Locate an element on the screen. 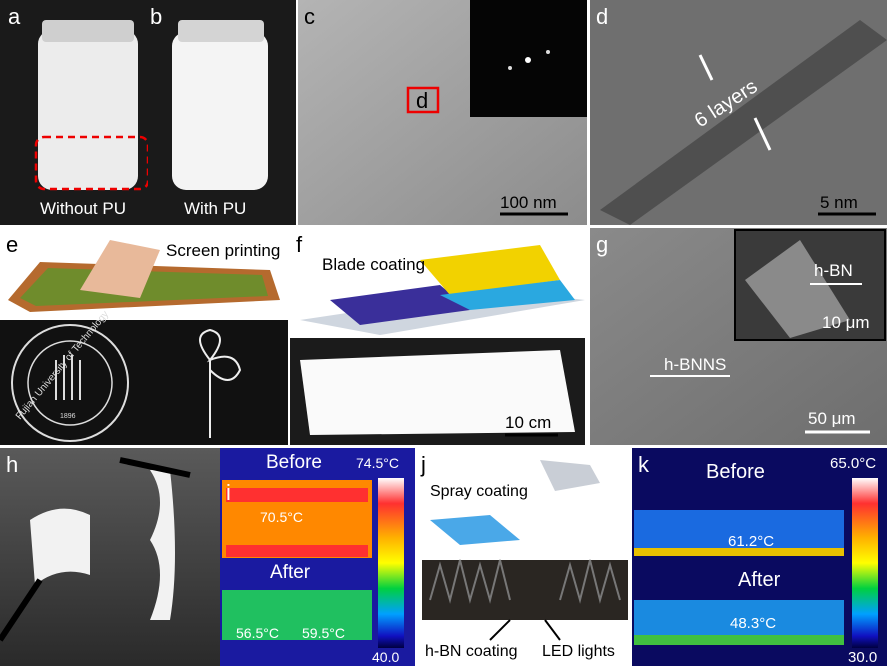 The image size is (887, 666). temp-before: 61.2°C is located at coordinates (751, 541).